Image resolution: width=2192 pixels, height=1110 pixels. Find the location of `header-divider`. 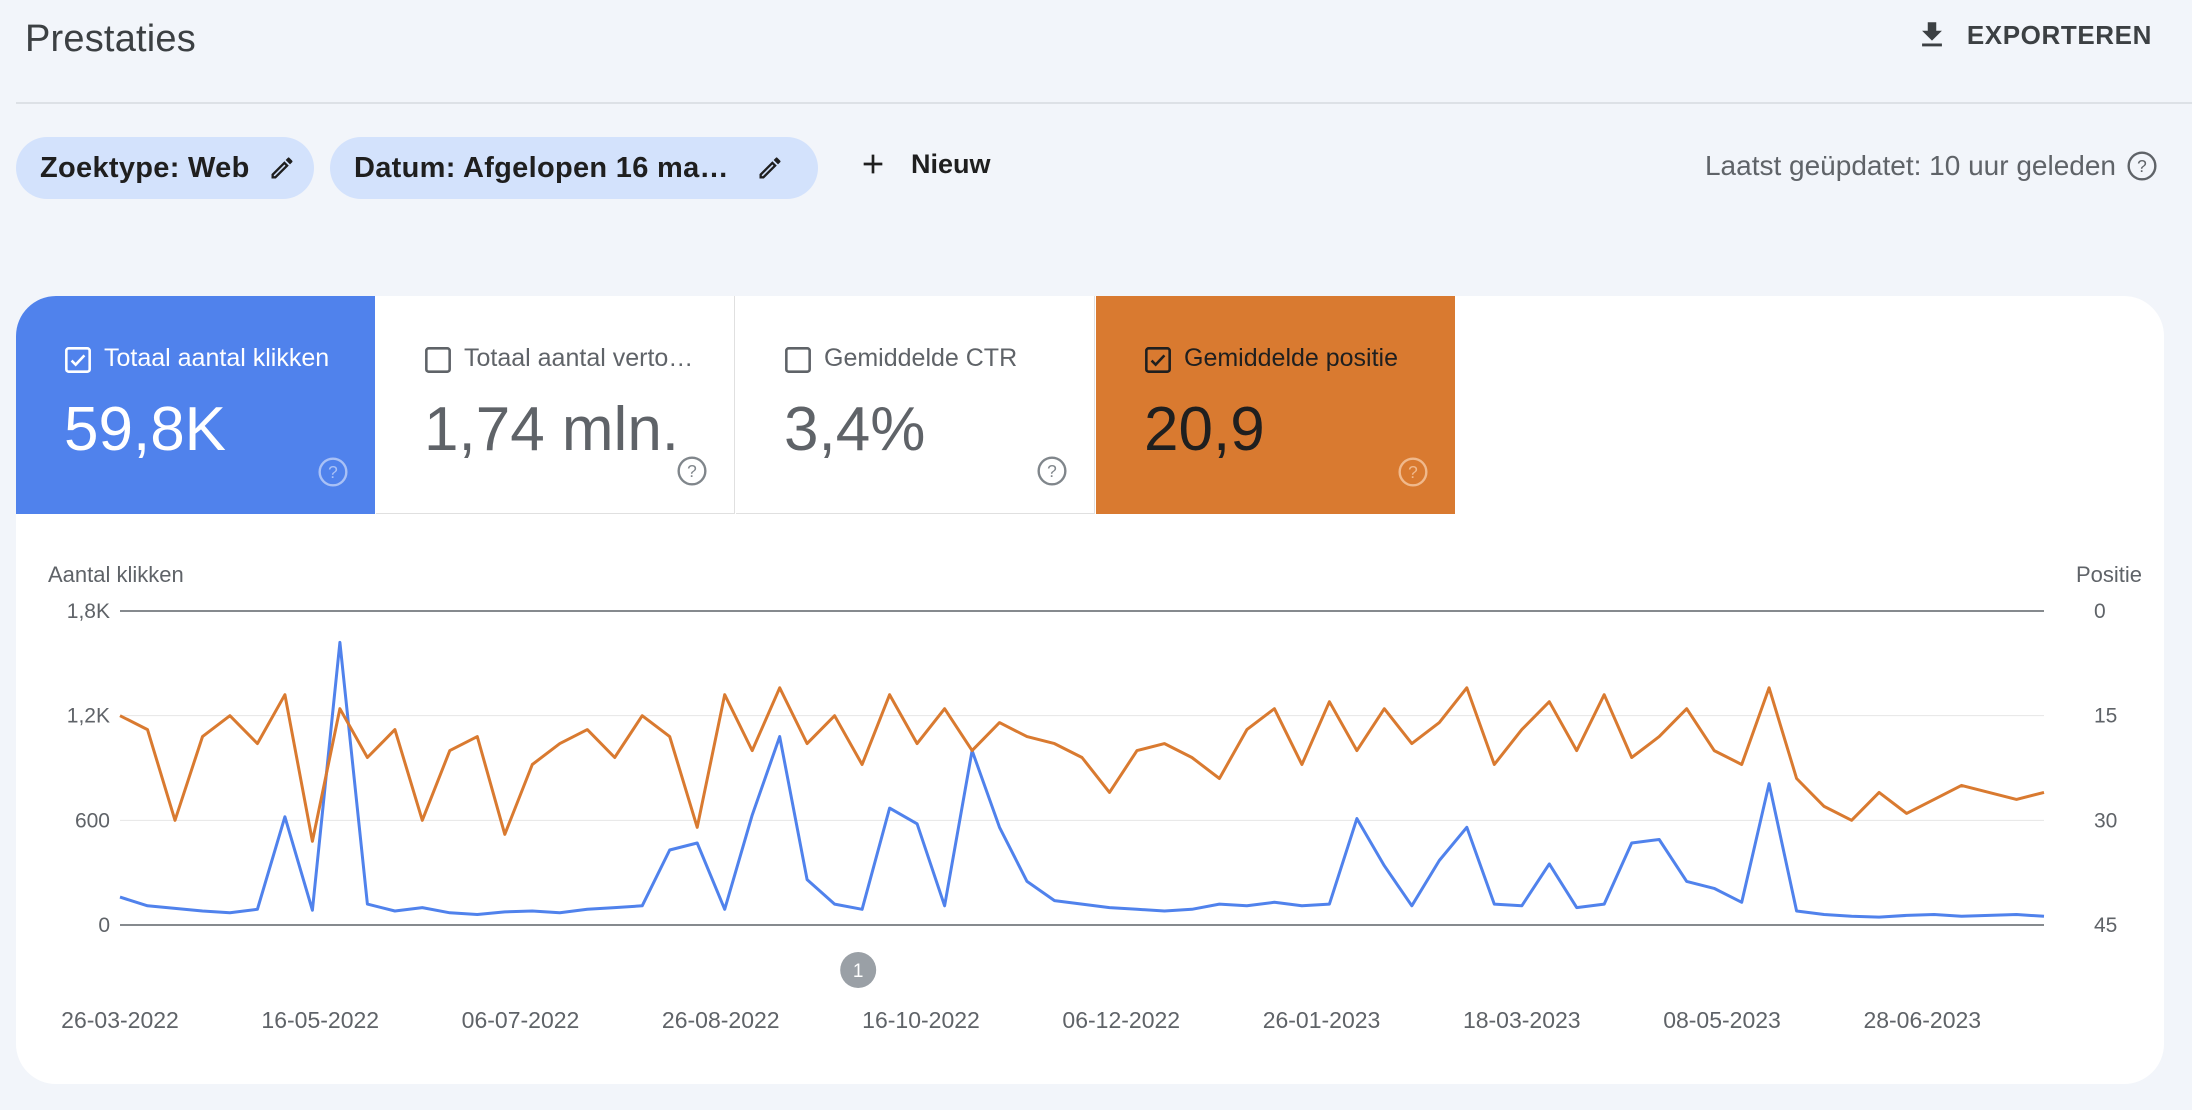

header-divider is located at coordinates (1104, 103).